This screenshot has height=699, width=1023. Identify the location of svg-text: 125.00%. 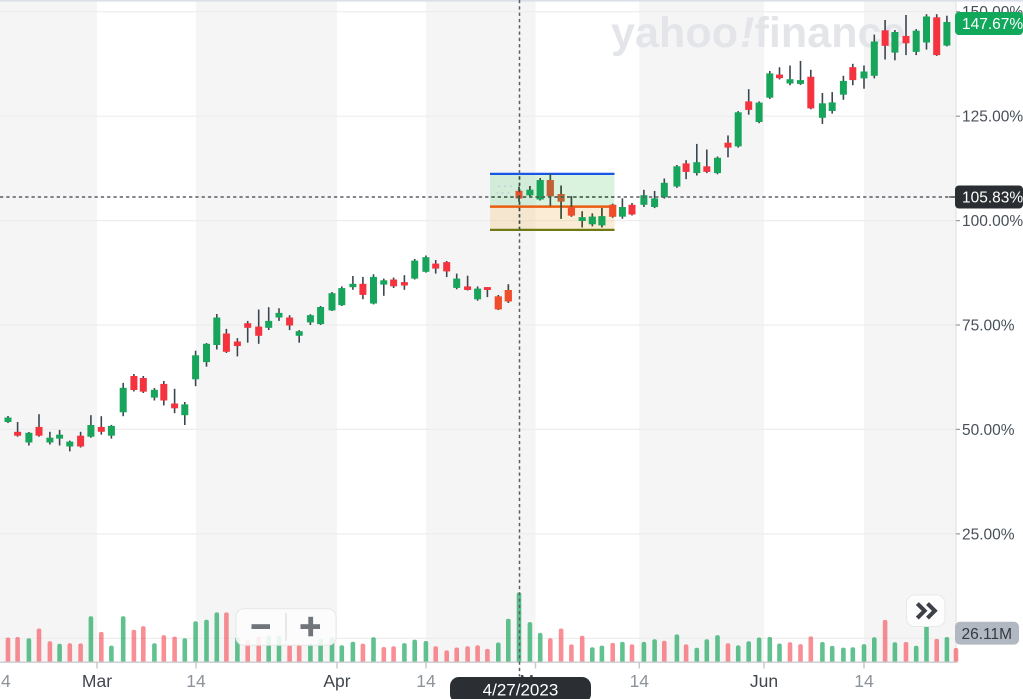
(992, 117).